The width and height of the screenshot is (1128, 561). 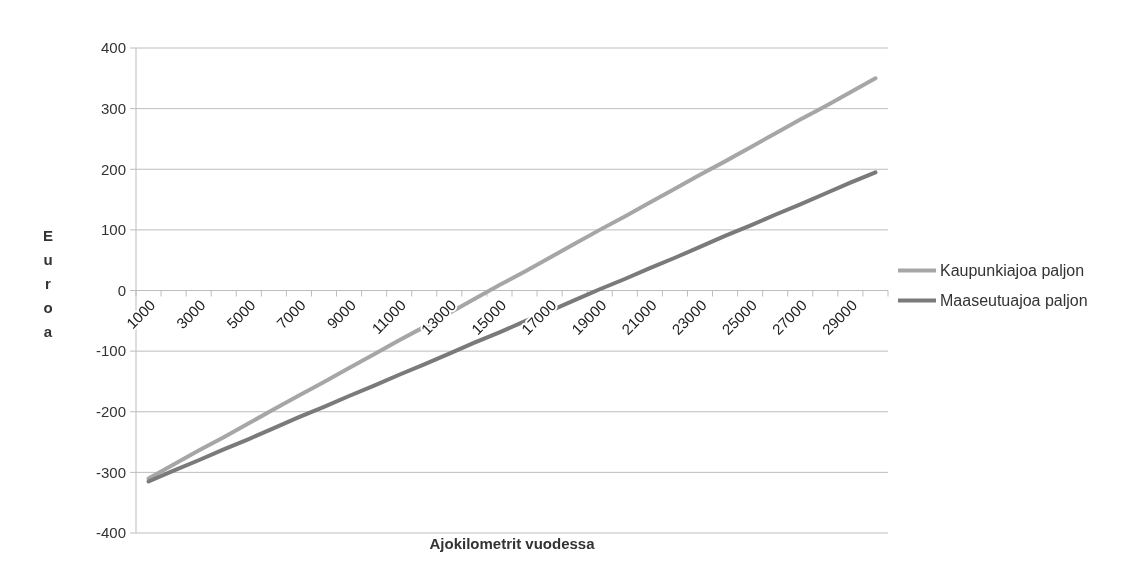 What do you see at coordinates (110, 411) in the screenshot?
I see `y-tick-label: -200` at bounding box center [110, 411].